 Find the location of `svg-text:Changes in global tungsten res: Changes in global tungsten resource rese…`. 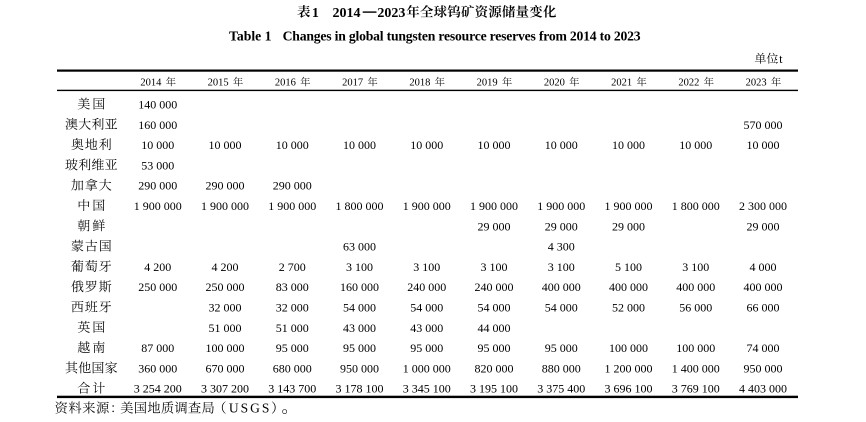

svg-text:Changes in global tungsten res: Changes in global tungsten resource rese… is located at coordinates (462, 36).